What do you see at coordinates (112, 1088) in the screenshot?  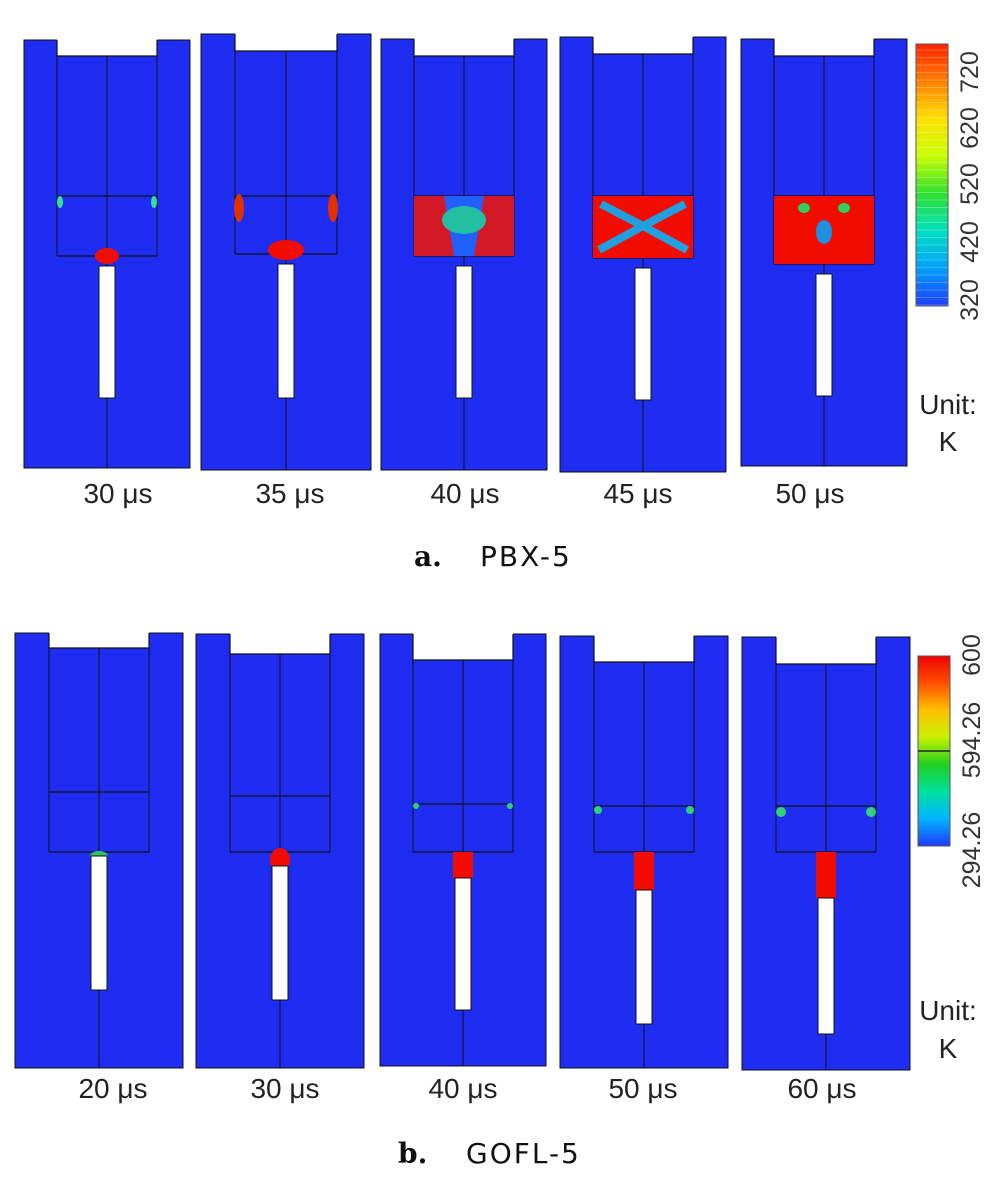 I see `time-label: 20 μs` at bounding box center [112, 1088].